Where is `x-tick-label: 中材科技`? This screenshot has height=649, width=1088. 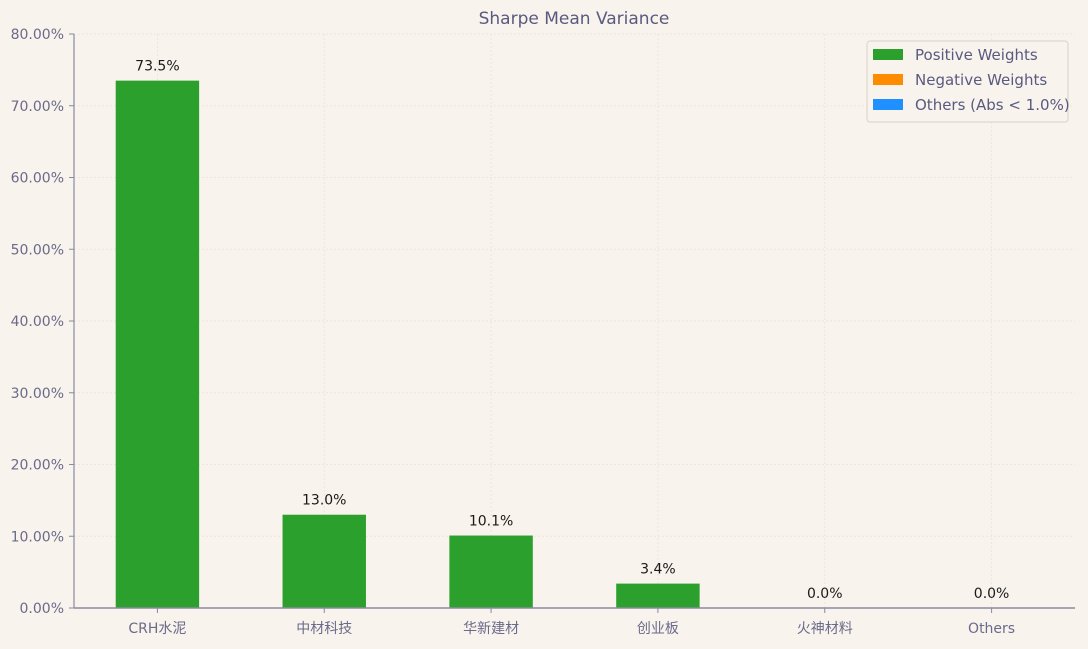 x-tick-label: 中材科技 is located at coordinates (324, 629).